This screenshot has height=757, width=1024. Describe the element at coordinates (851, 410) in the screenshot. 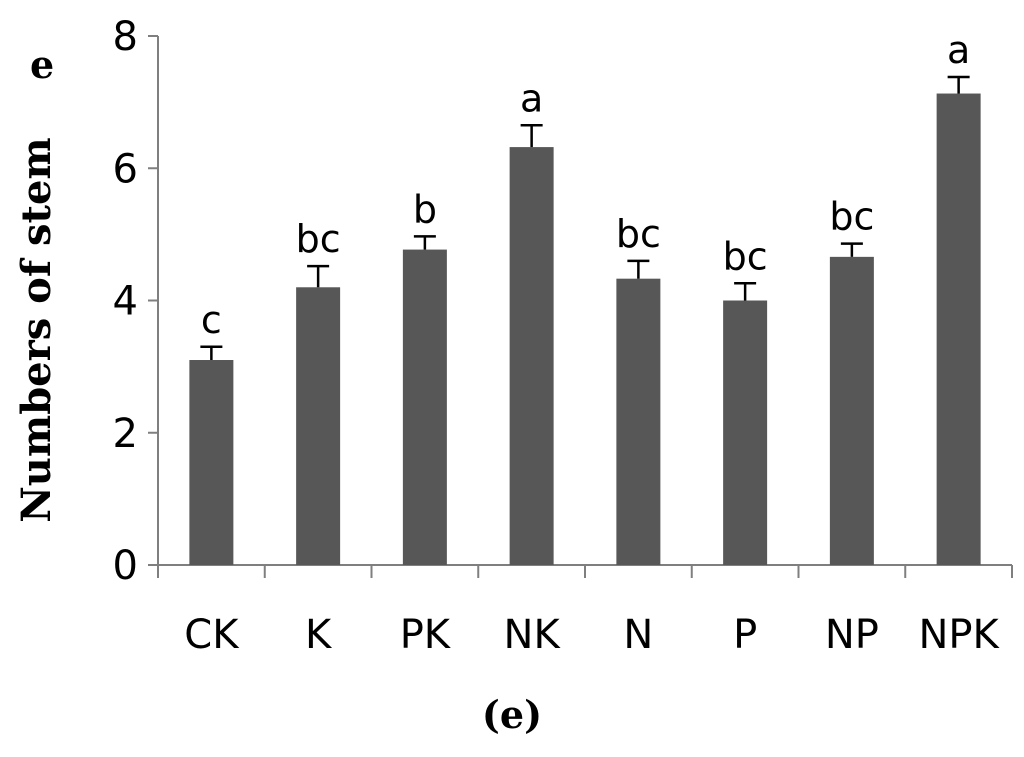

I see `bar-np` at that location.